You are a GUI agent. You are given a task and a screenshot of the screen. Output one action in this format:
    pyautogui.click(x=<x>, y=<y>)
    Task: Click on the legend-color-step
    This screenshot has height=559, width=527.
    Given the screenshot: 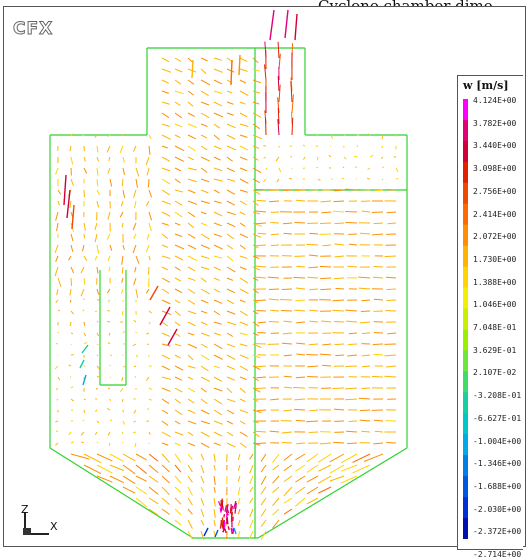 What is the action you would take?
    pyautogui.click(x=465, y=109)
    